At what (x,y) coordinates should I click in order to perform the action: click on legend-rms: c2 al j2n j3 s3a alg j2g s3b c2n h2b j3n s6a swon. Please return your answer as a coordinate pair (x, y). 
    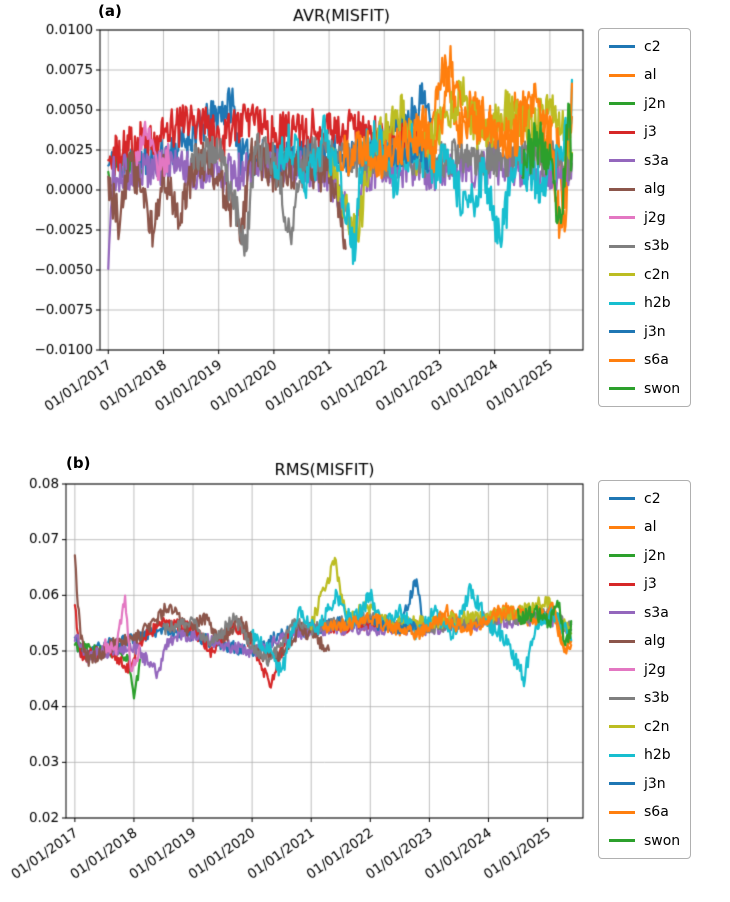
    Looking at the image, I should click on (645, 669).